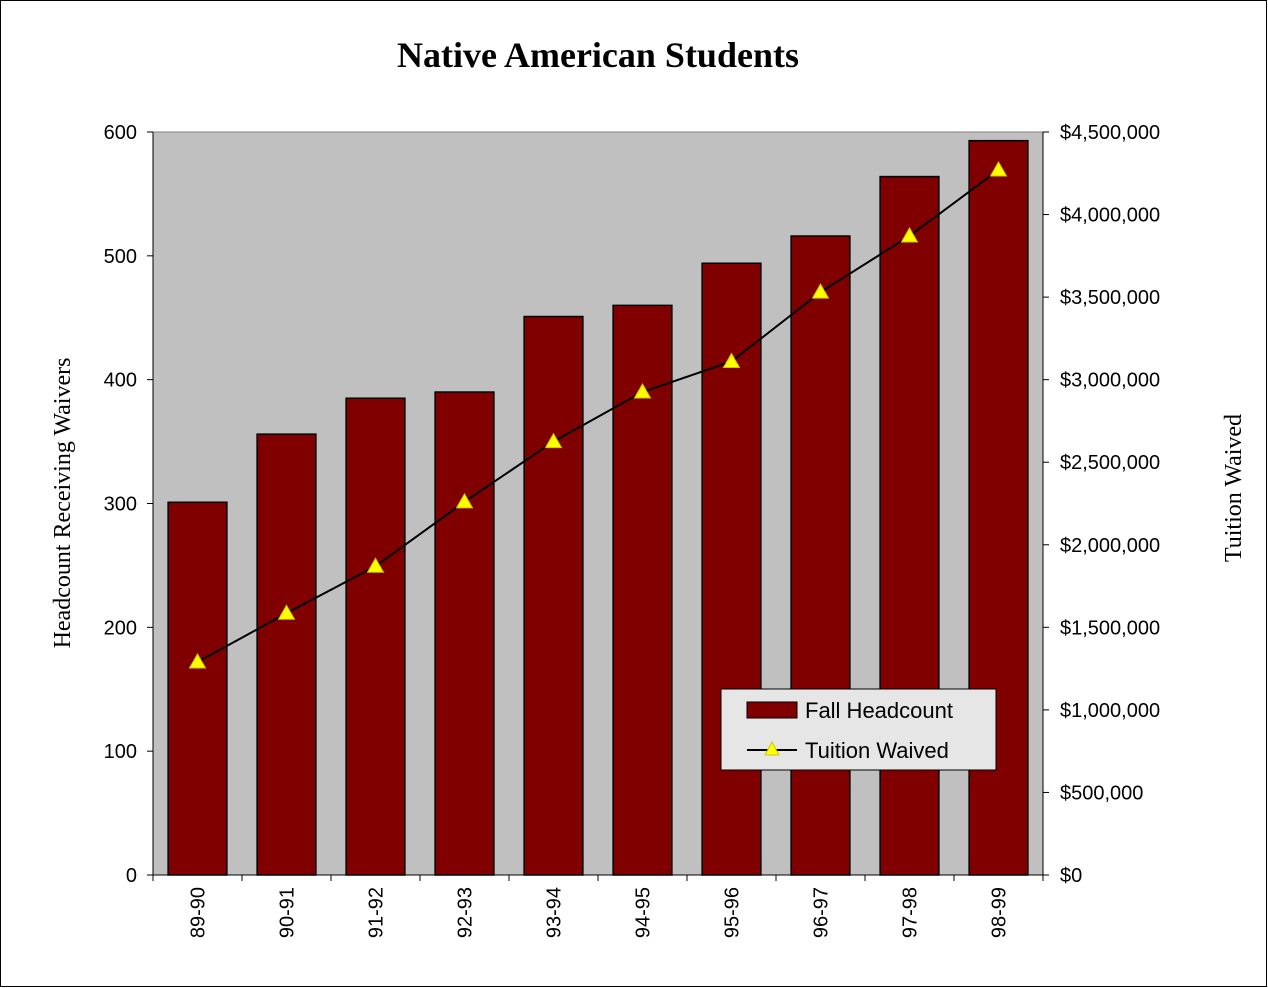  I want to click on y2-tick-label: $1,000,000, so click(1110, 711).